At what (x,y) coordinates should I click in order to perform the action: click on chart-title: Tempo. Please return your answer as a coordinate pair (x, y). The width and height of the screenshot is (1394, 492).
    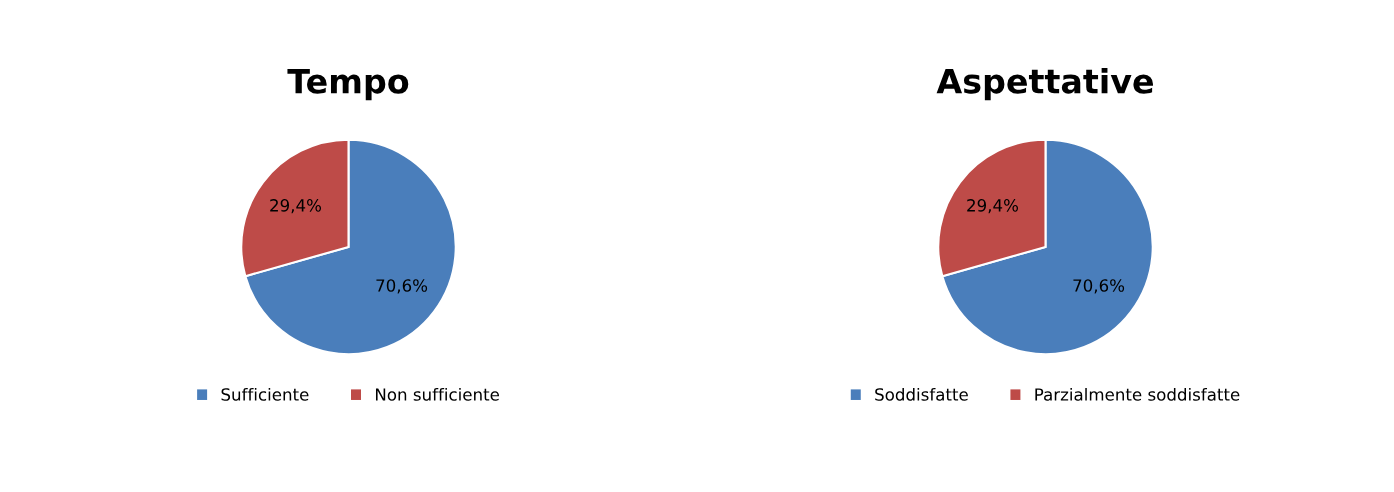
    Looking at the image, I should click on (348, 84).